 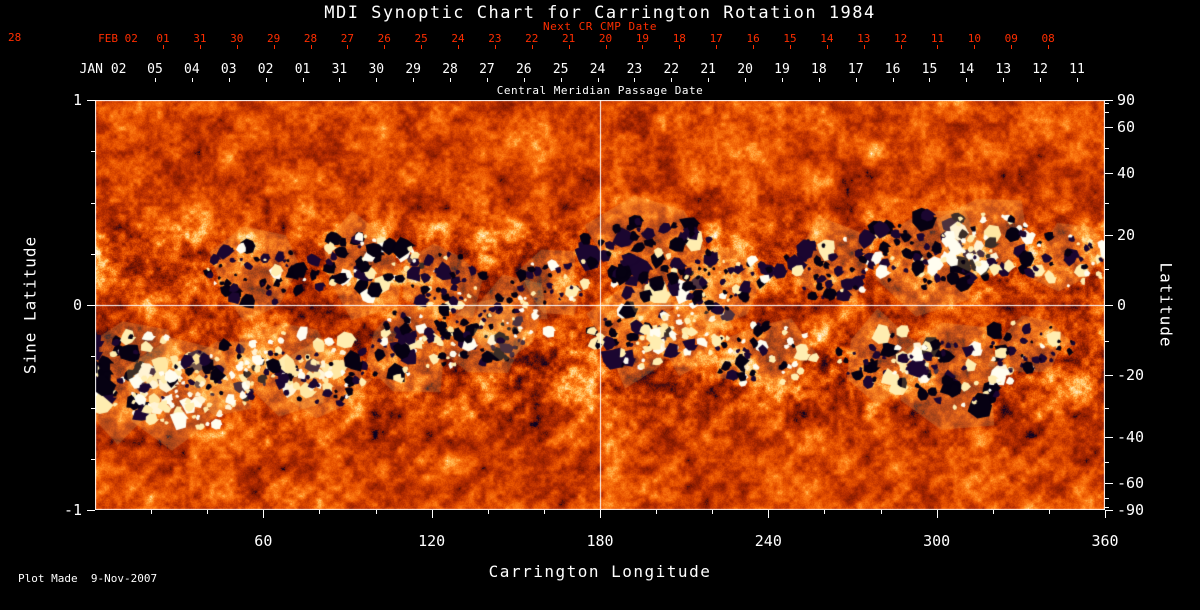 I want to click on cmp-date-label: 17, so click(x=855, y=69).